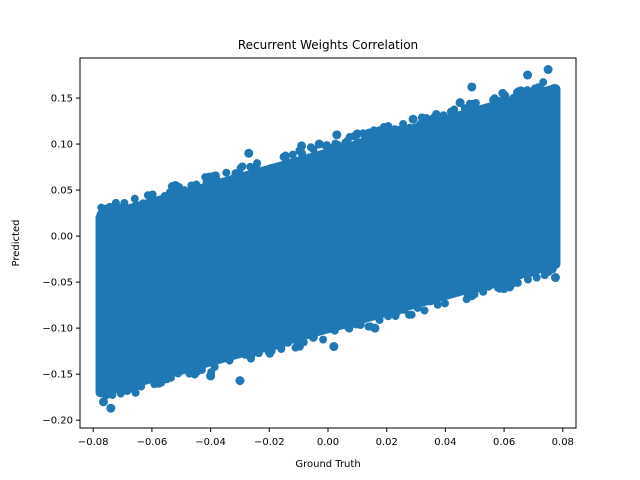 This screenshot has height=480, width=640. Describe the element at coordinates (93, 442) in the screenshot. I see `x-tick-label: −0.08` at that location.